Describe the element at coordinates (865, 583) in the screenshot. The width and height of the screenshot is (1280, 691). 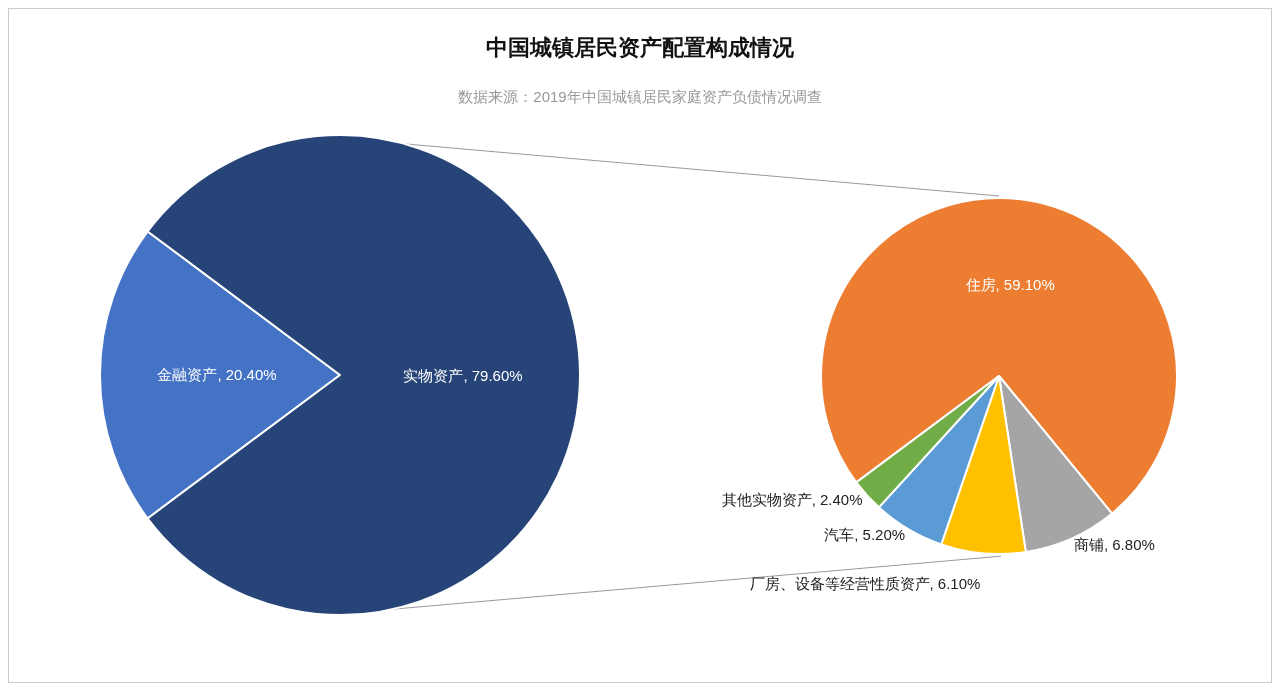
I see `slice-label: 厂房、设备等经营性质资产, 6.10%` at that location.